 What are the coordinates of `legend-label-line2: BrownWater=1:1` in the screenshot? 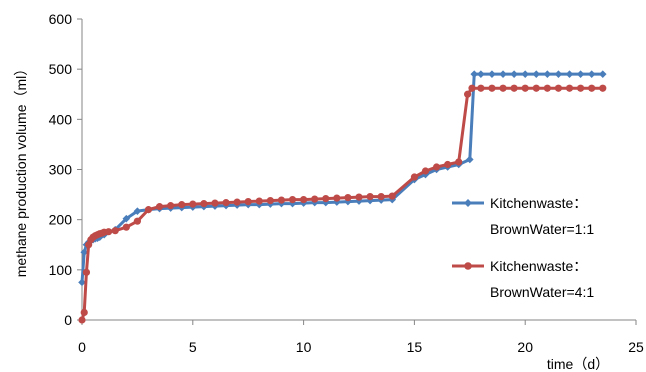 It's located at (542, 229).